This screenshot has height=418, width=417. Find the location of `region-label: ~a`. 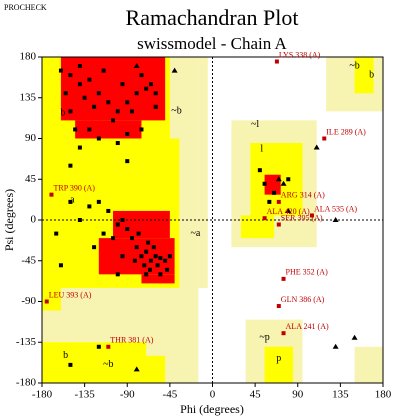

region-label: ~a is located at coordinates (196, 233).